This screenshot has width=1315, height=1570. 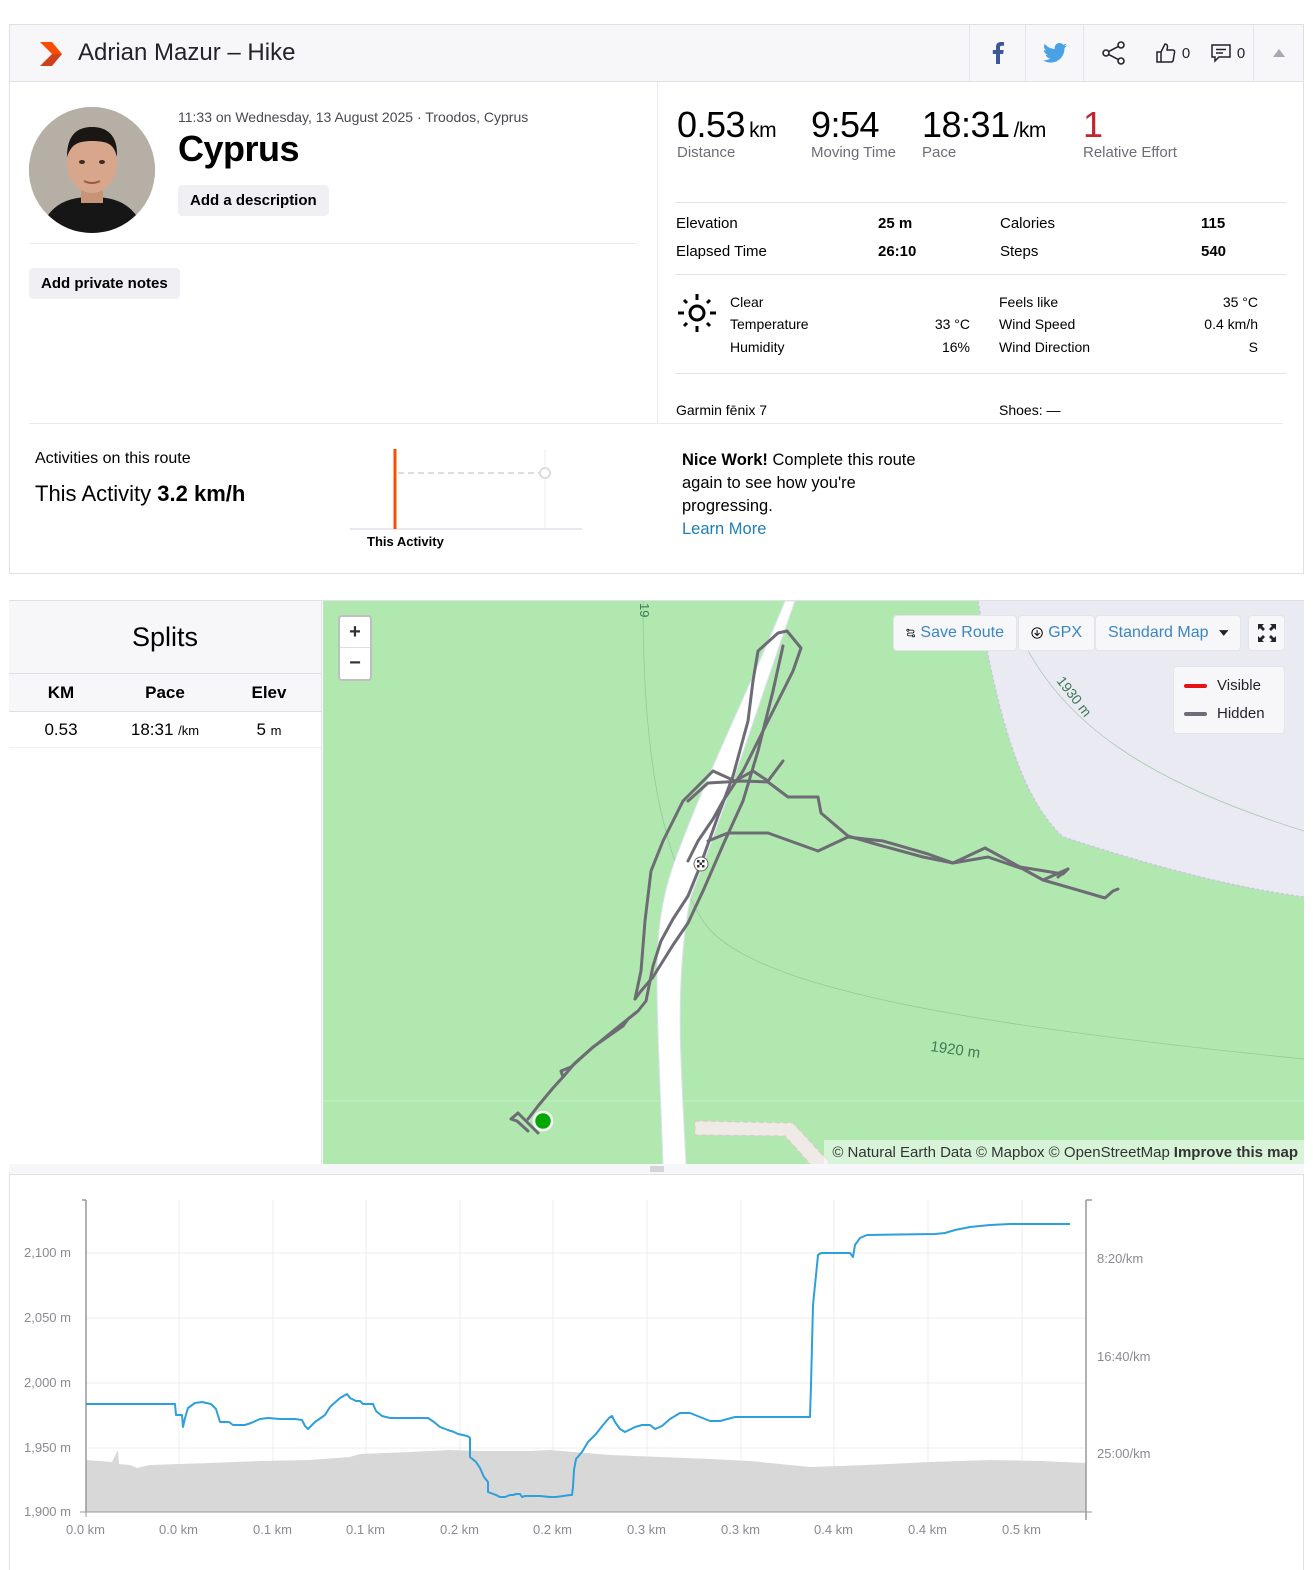 What do you see at coordinates (962, 632) in the screenshot?
I see `save-route-label: Save Route` at bounding box center [962, 632].